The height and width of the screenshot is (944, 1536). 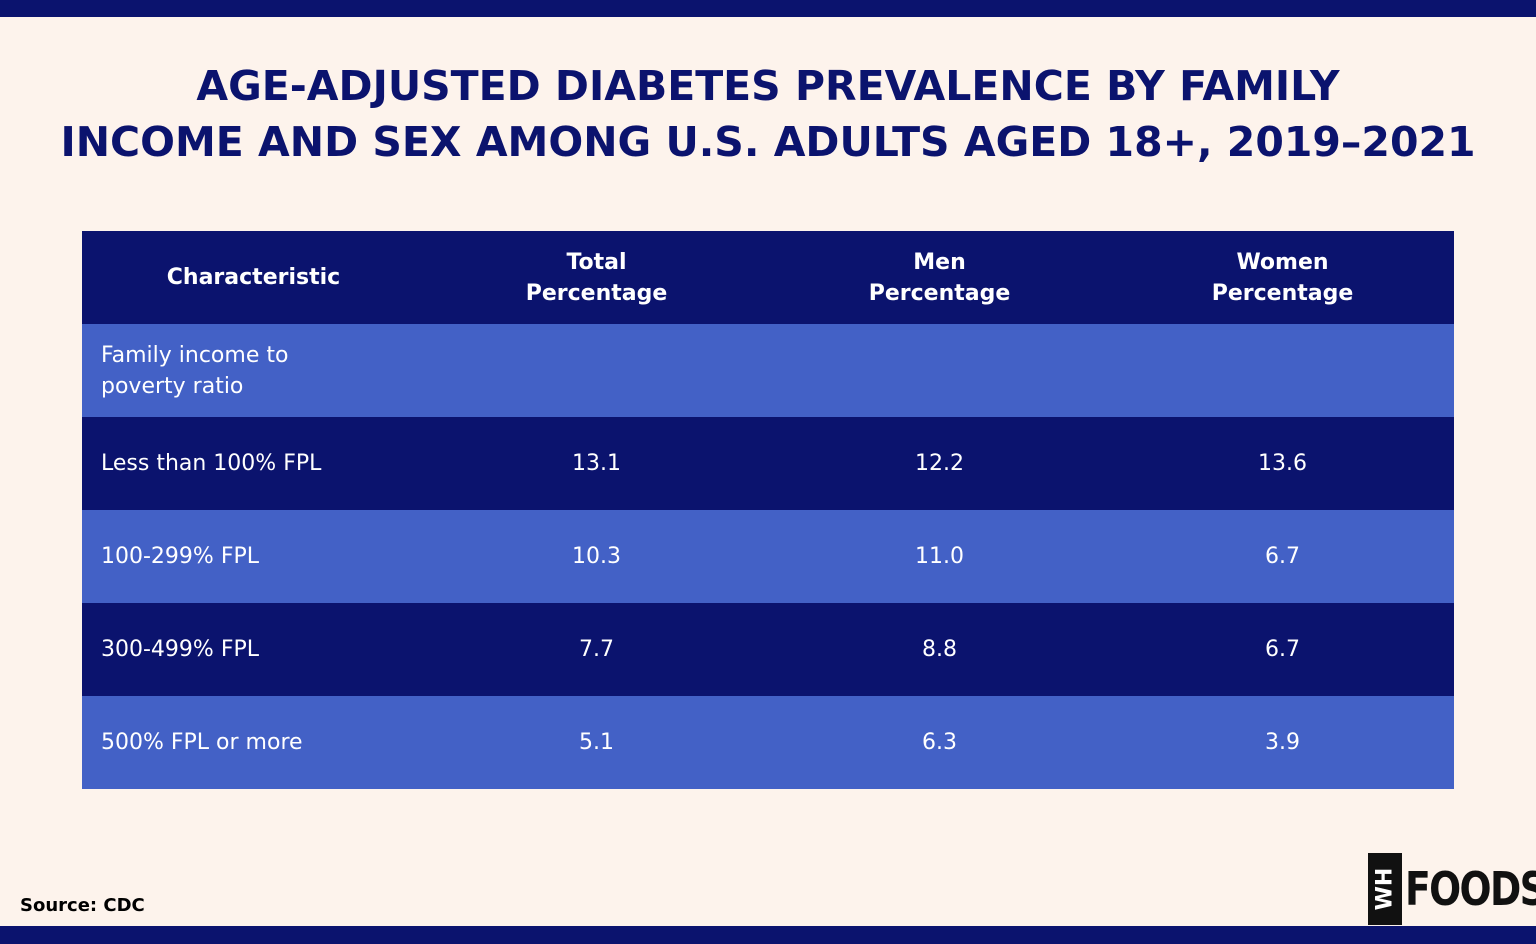 I want to click on row-label: Family income to poverty ratio, so click(x=253, y=370).